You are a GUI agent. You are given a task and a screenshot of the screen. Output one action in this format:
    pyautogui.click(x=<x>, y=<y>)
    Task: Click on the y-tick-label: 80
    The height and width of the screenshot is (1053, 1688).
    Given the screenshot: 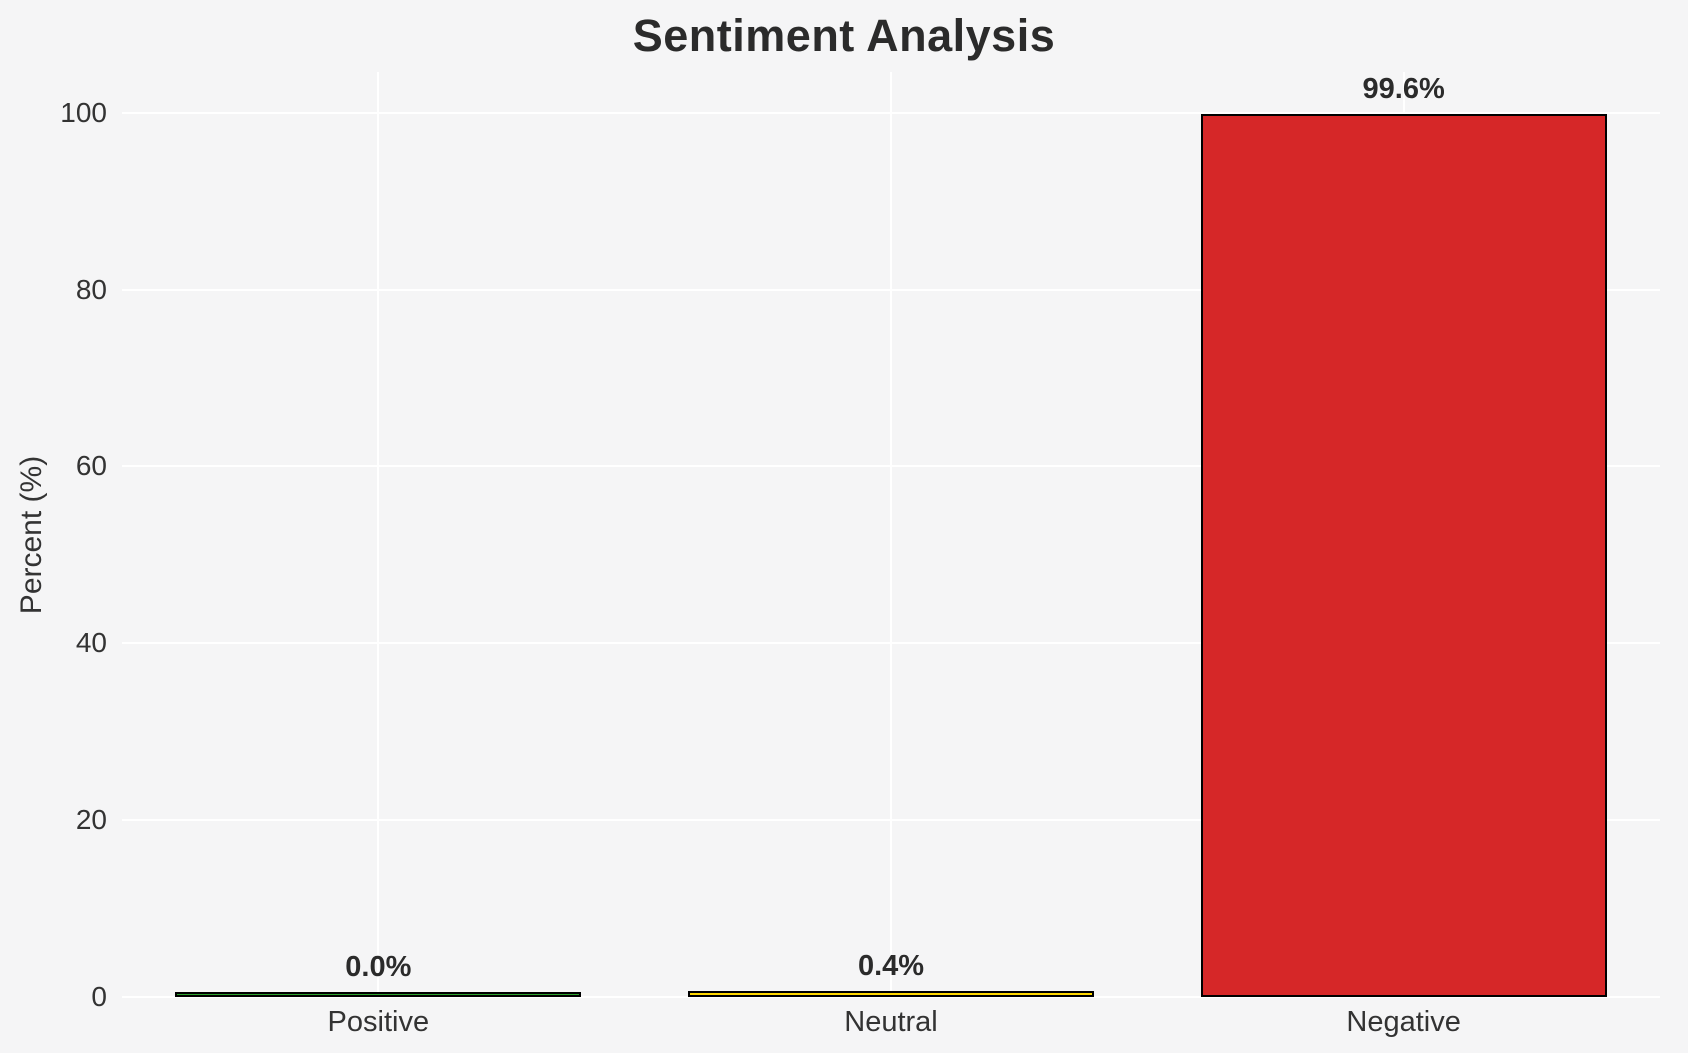 What is the action you would take?
    pyautogui.click(x=91, y=289)
    